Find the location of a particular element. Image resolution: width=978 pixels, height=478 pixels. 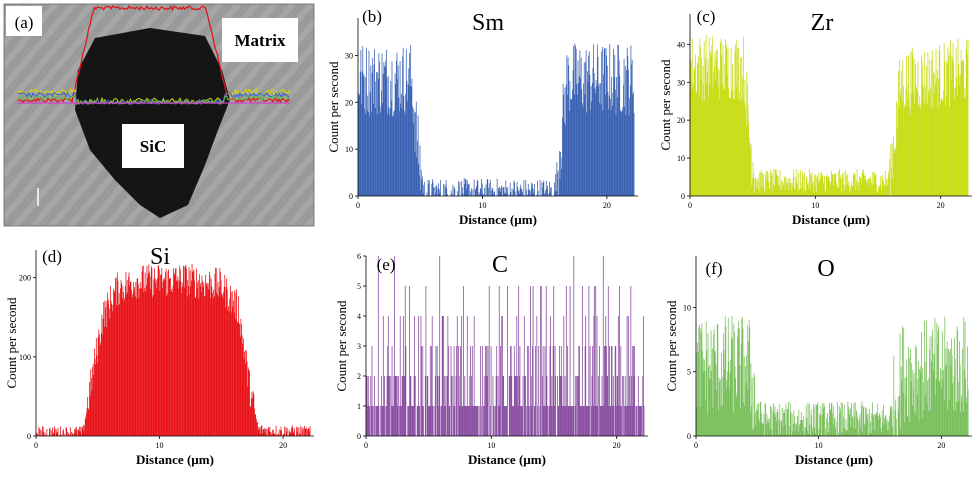

chart-e-y-tick-label: 4 is located at coordinates (359, 316).